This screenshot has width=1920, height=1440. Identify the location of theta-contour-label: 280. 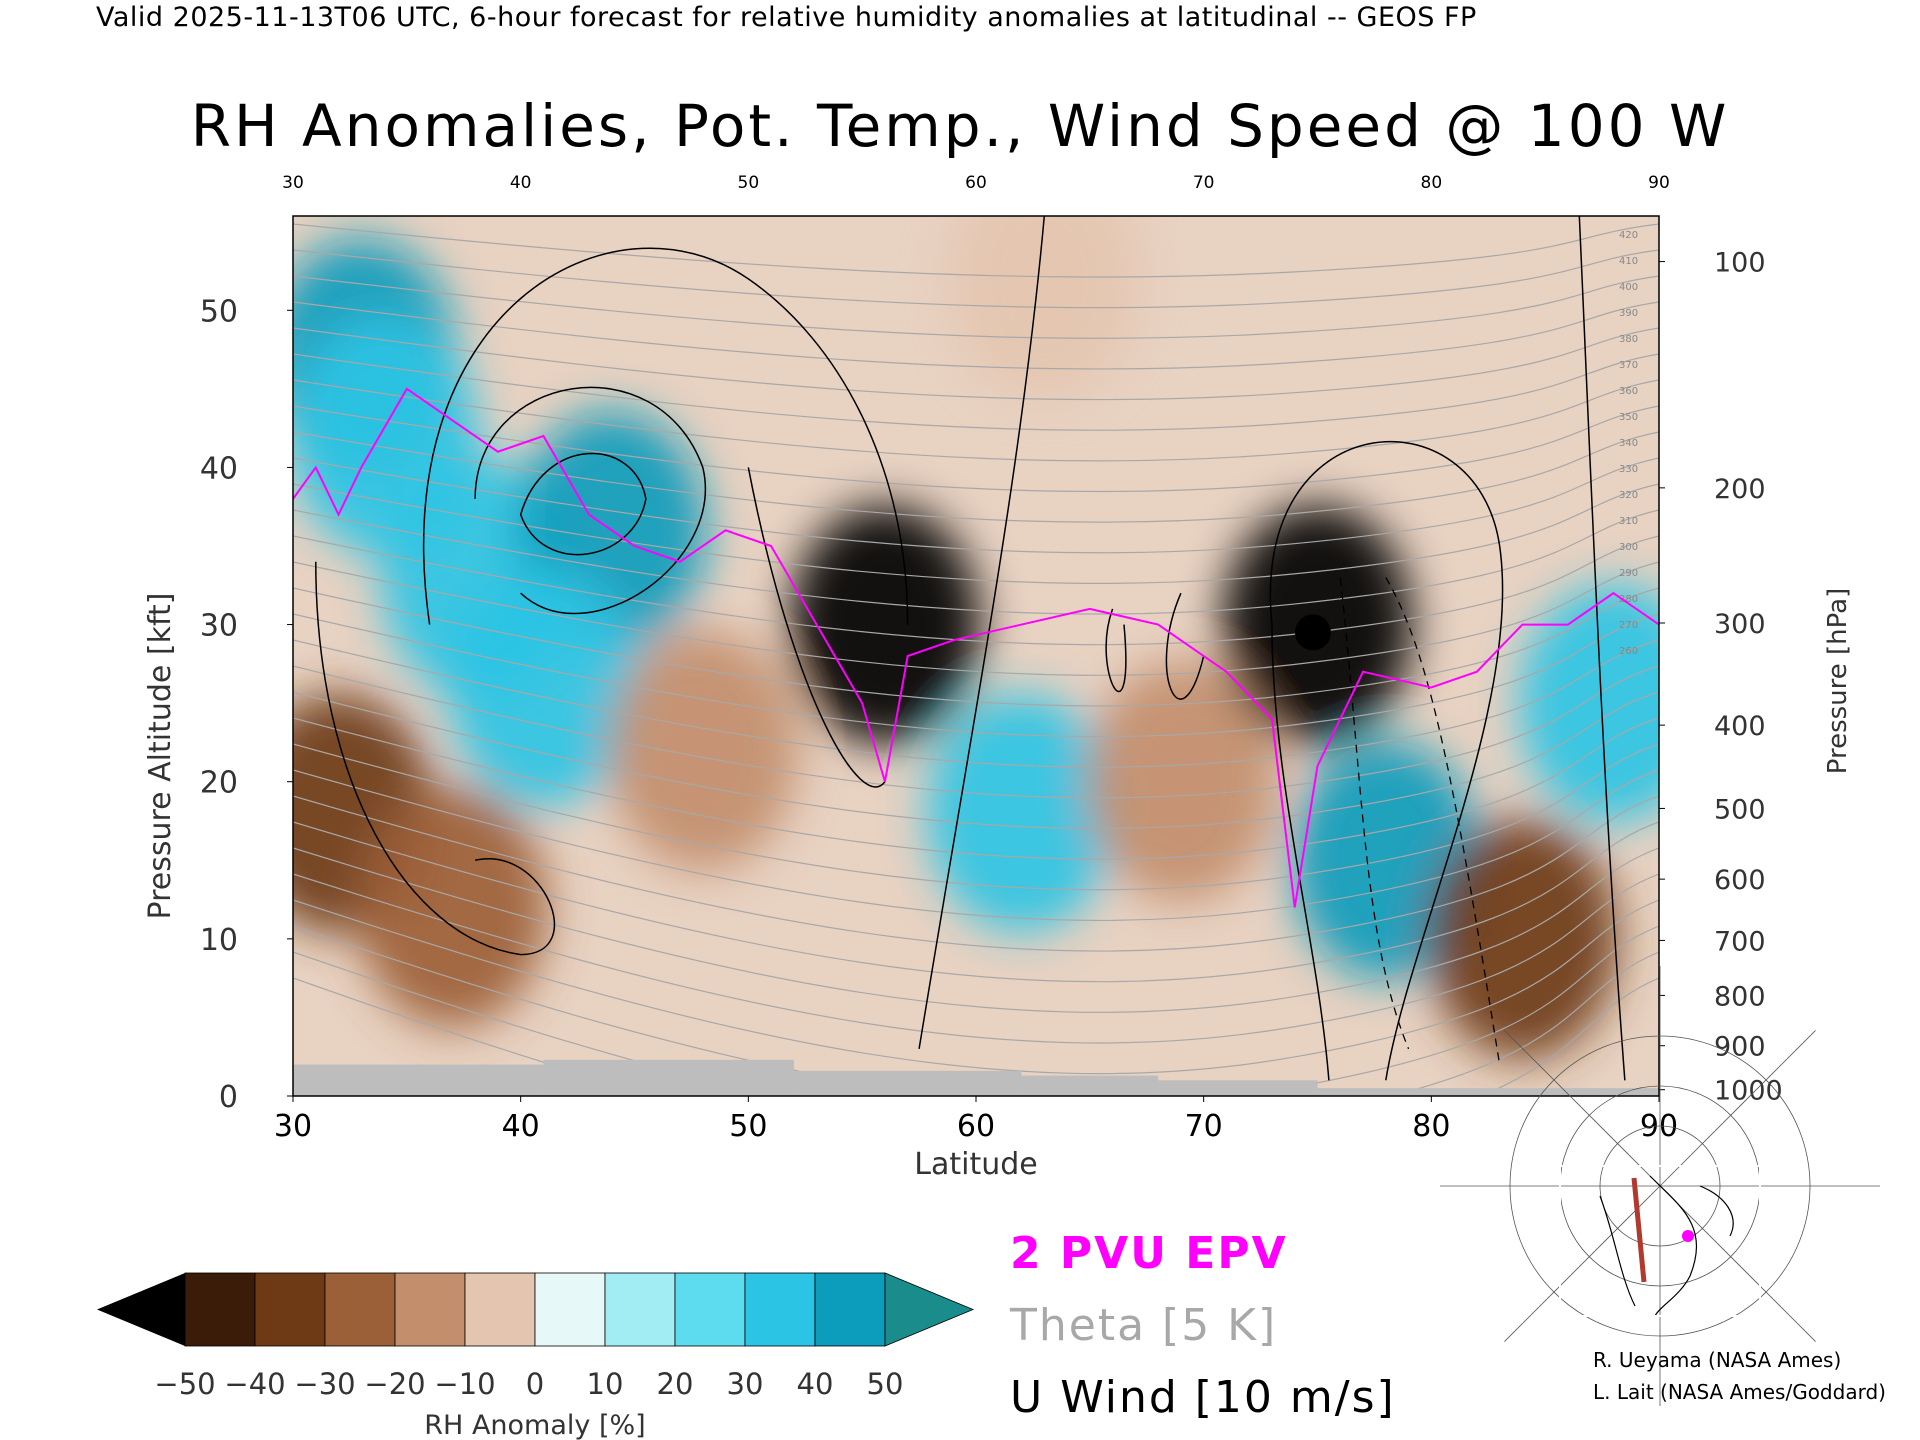
(1628, 599).